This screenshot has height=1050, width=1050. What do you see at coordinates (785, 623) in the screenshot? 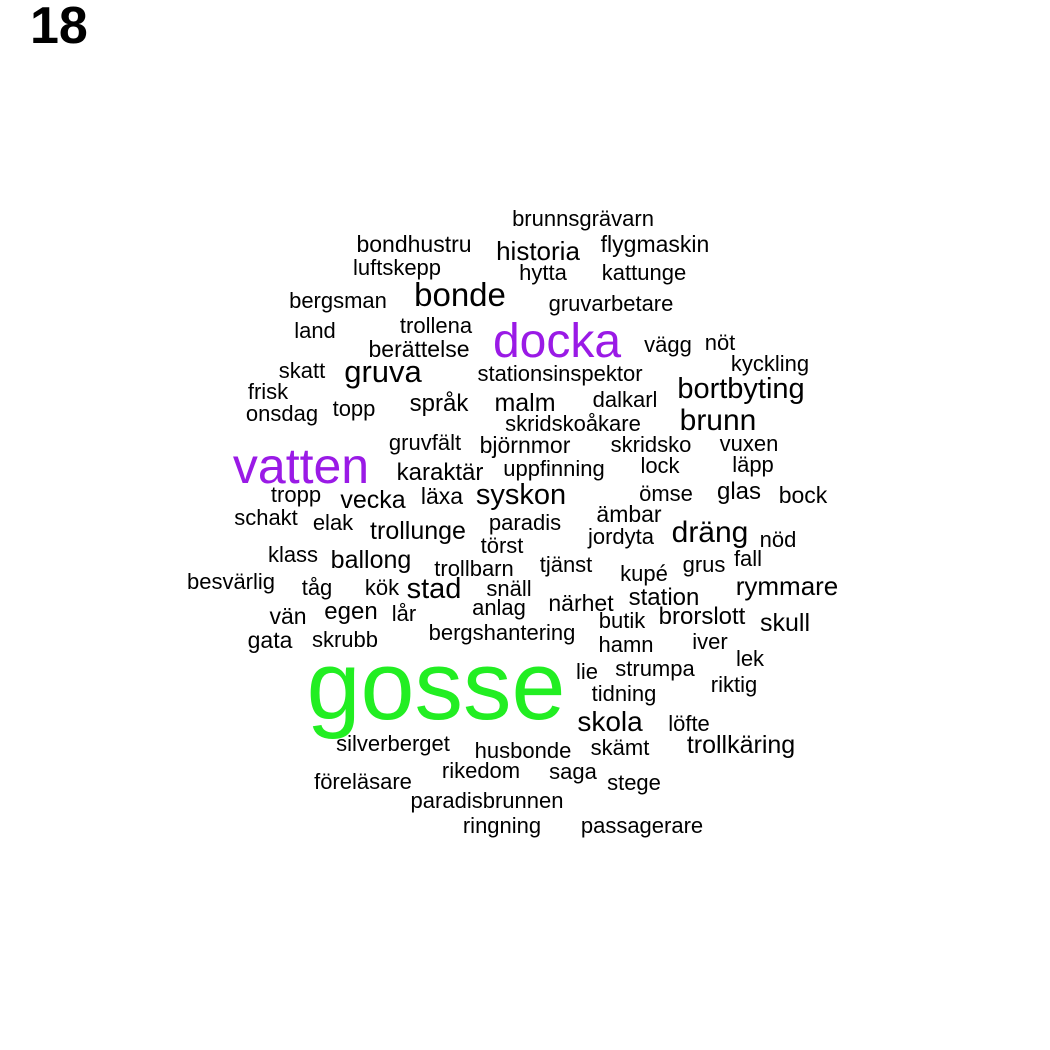
I see `word-76: skull` at bounding box center [785, 623].